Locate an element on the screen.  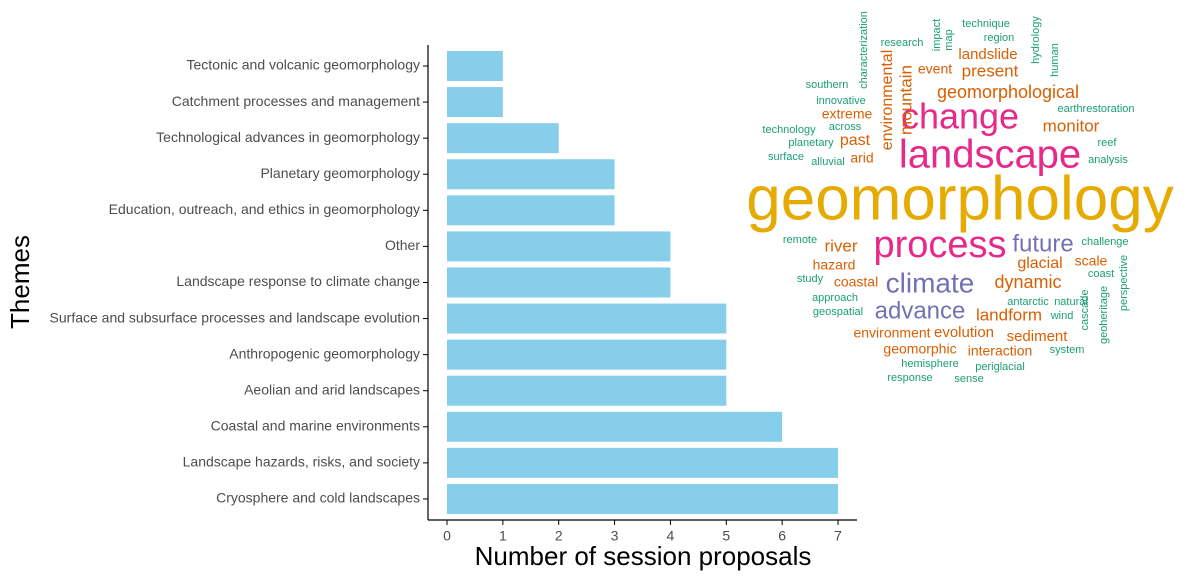
word: technology is located at coordinates (789, 130).